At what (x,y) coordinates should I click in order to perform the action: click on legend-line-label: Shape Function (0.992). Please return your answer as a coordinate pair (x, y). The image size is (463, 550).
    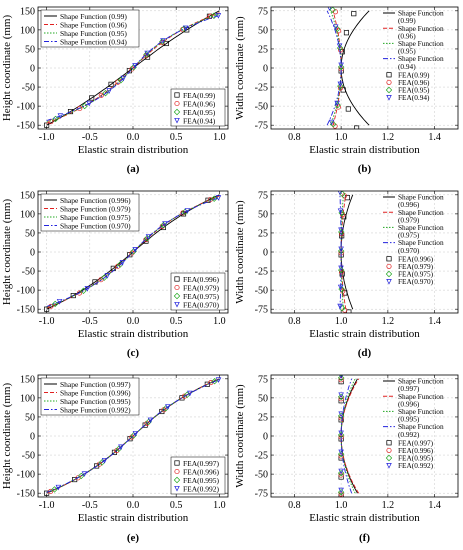
    Looking at the image, I should click on (95, 409).